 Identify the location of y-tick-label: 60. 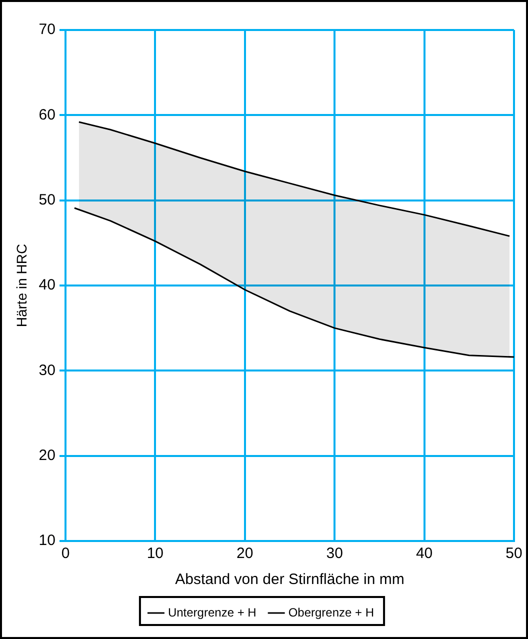
(47, 115).